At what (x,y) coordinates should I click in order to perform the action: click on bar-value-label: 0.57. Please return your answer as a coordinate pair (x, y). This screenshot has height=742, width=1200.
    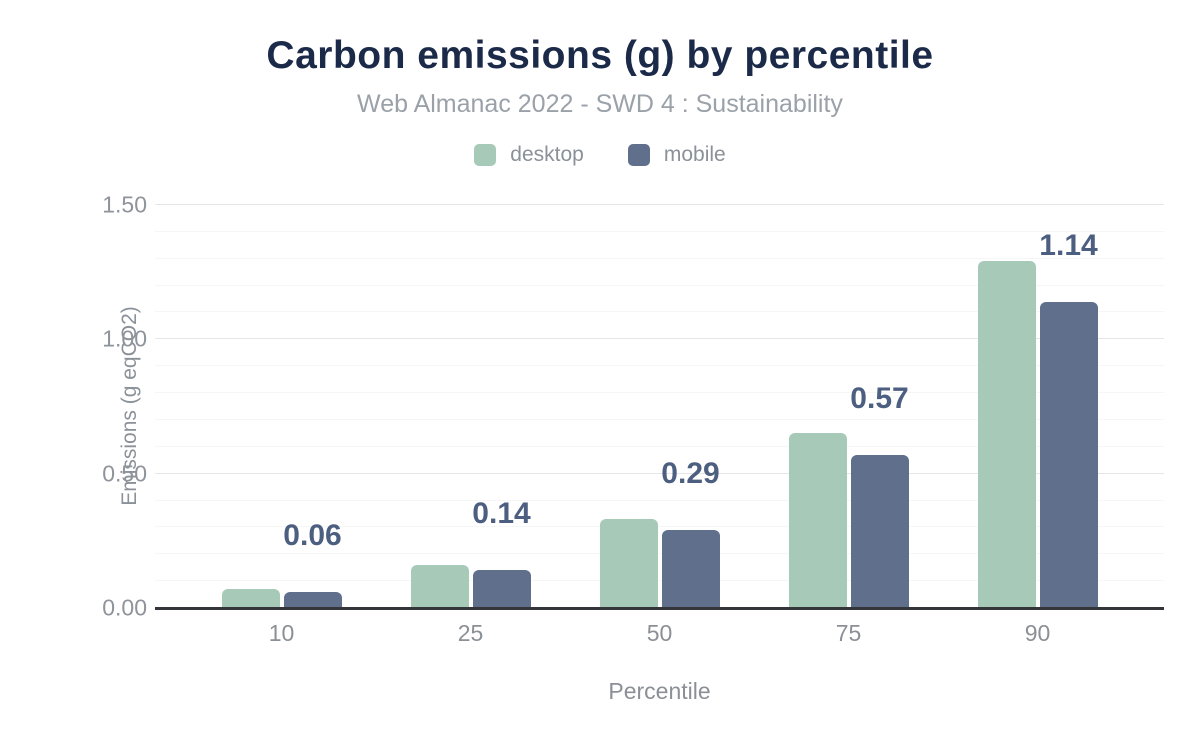
    Looking at the image, I should click on (879, 398).